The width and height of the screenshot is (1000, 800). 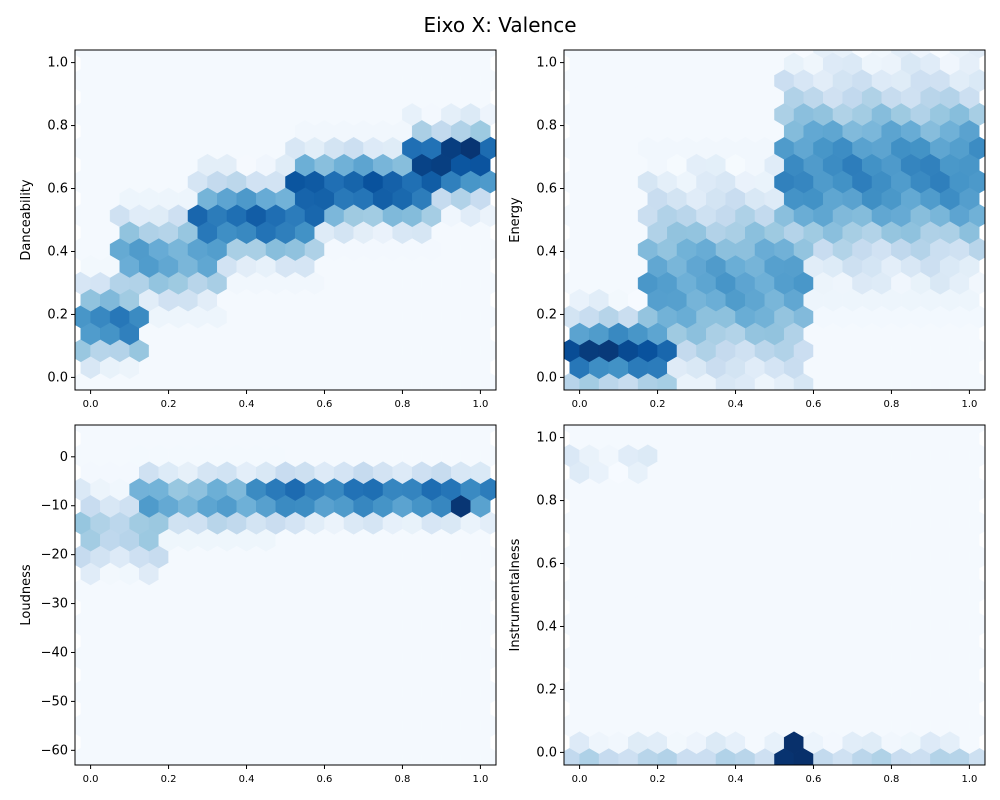 What do you see at coordinates (26, 220) in the screenshot?
I see `y-axis-label: Danceability` at bounding box center [26, 220].